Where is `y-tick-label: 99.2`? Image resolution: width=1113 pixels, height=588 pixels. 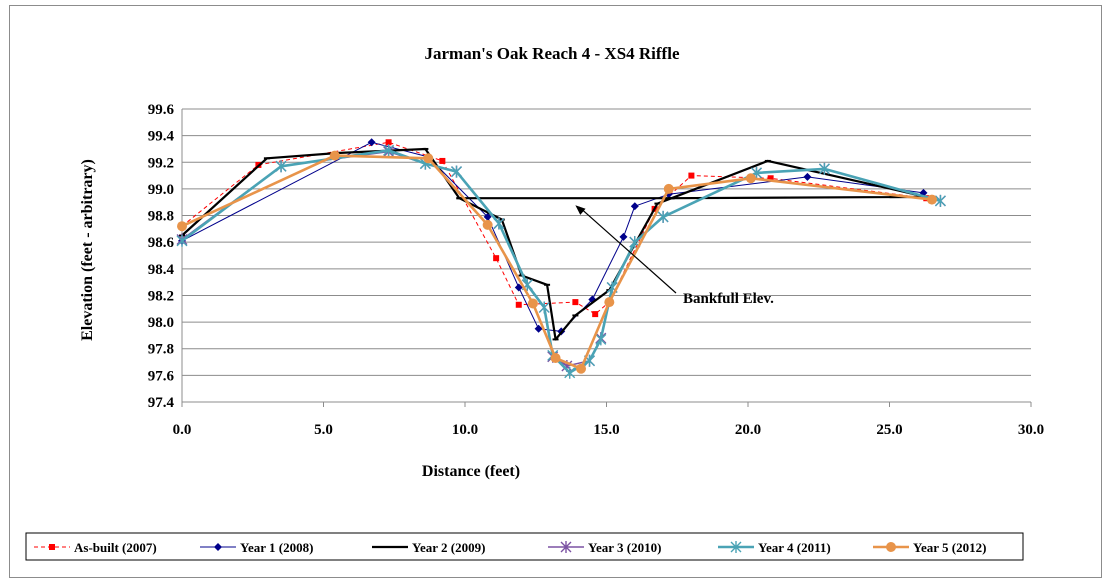 y-tick-label: 99.2 is located at coordinates (161, 163).